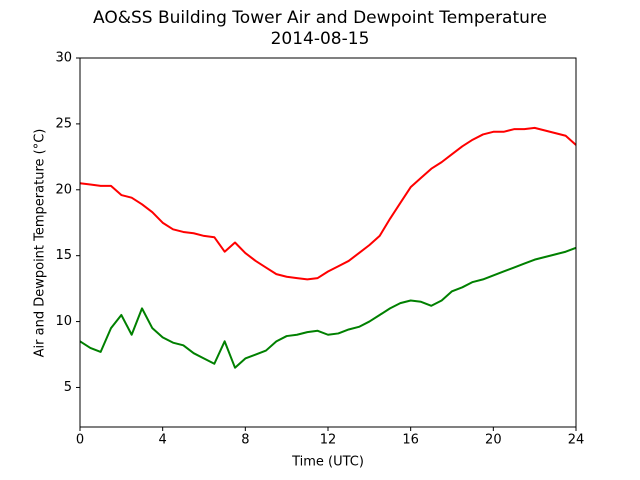 The width and height of the screenshot is (640, 480). What do you see at coordinates (245, 440) in the screenshot?
I see `x-tick-label: 8` at bounding box center [245, 440].